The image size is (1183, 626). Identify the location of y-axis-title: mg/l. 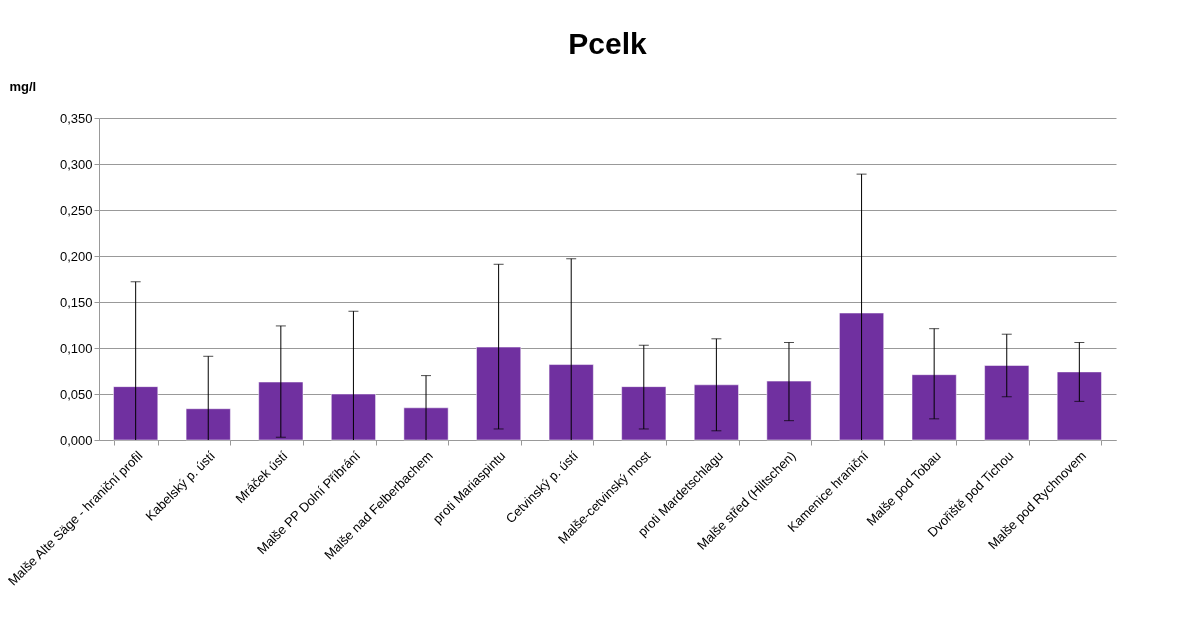
(23, 86).